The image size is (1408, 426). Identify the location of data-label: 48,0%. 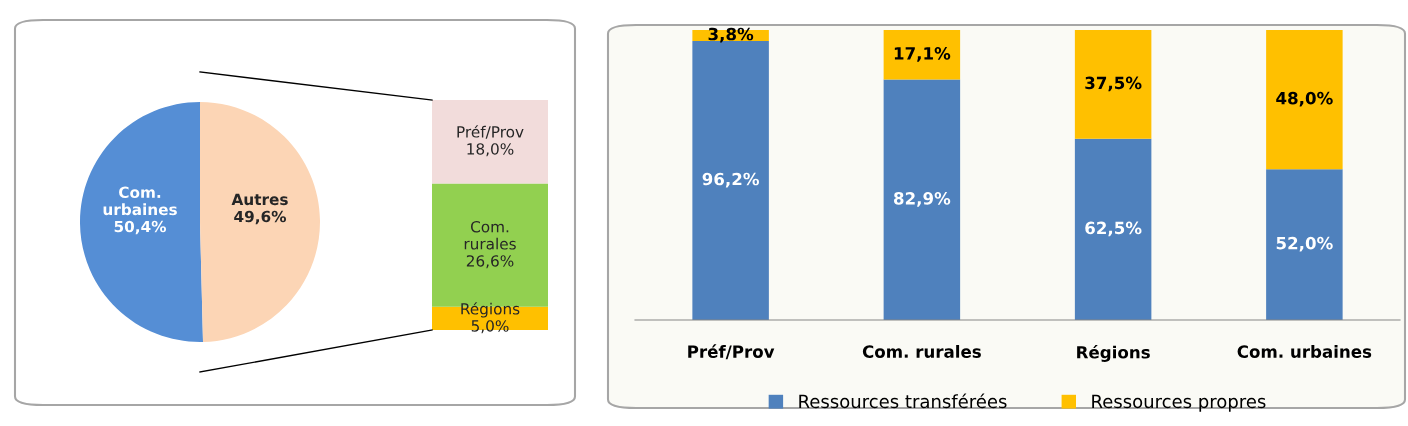
(1304, 99).